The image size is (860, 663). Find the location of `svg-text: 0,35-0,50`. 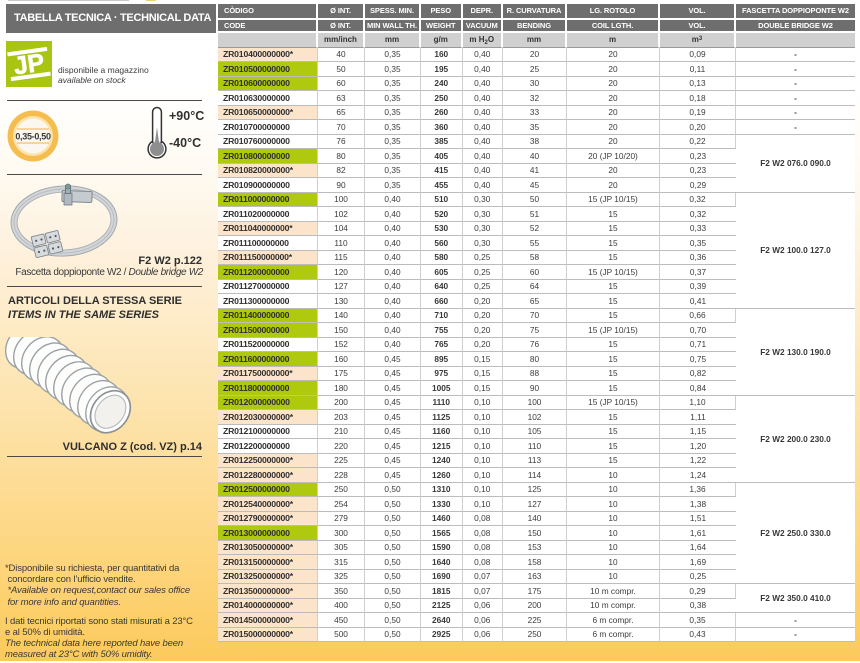

svg-text: 0,35-0,50 is located at coordinates (33, 137).